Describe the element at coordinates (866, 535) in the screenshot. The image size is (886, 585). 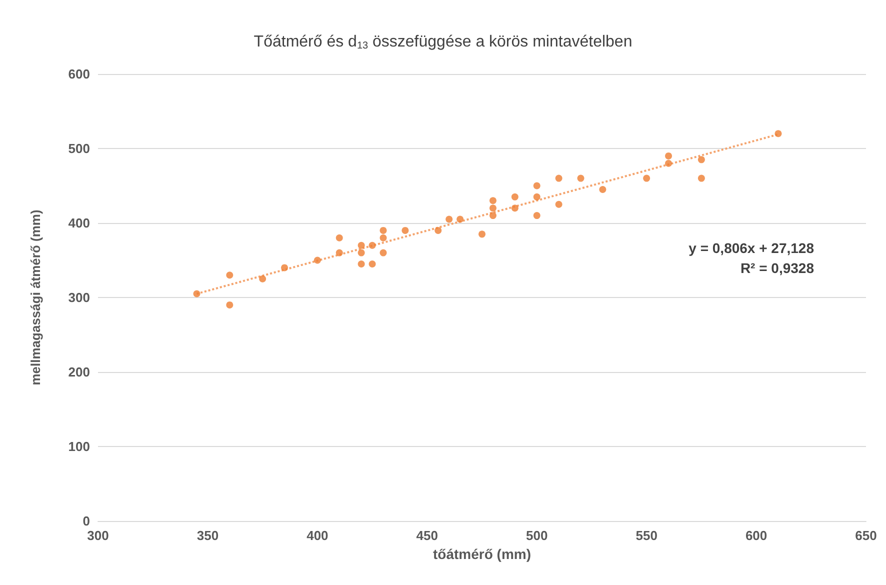
I see `x-tick-label: 650` at that location.